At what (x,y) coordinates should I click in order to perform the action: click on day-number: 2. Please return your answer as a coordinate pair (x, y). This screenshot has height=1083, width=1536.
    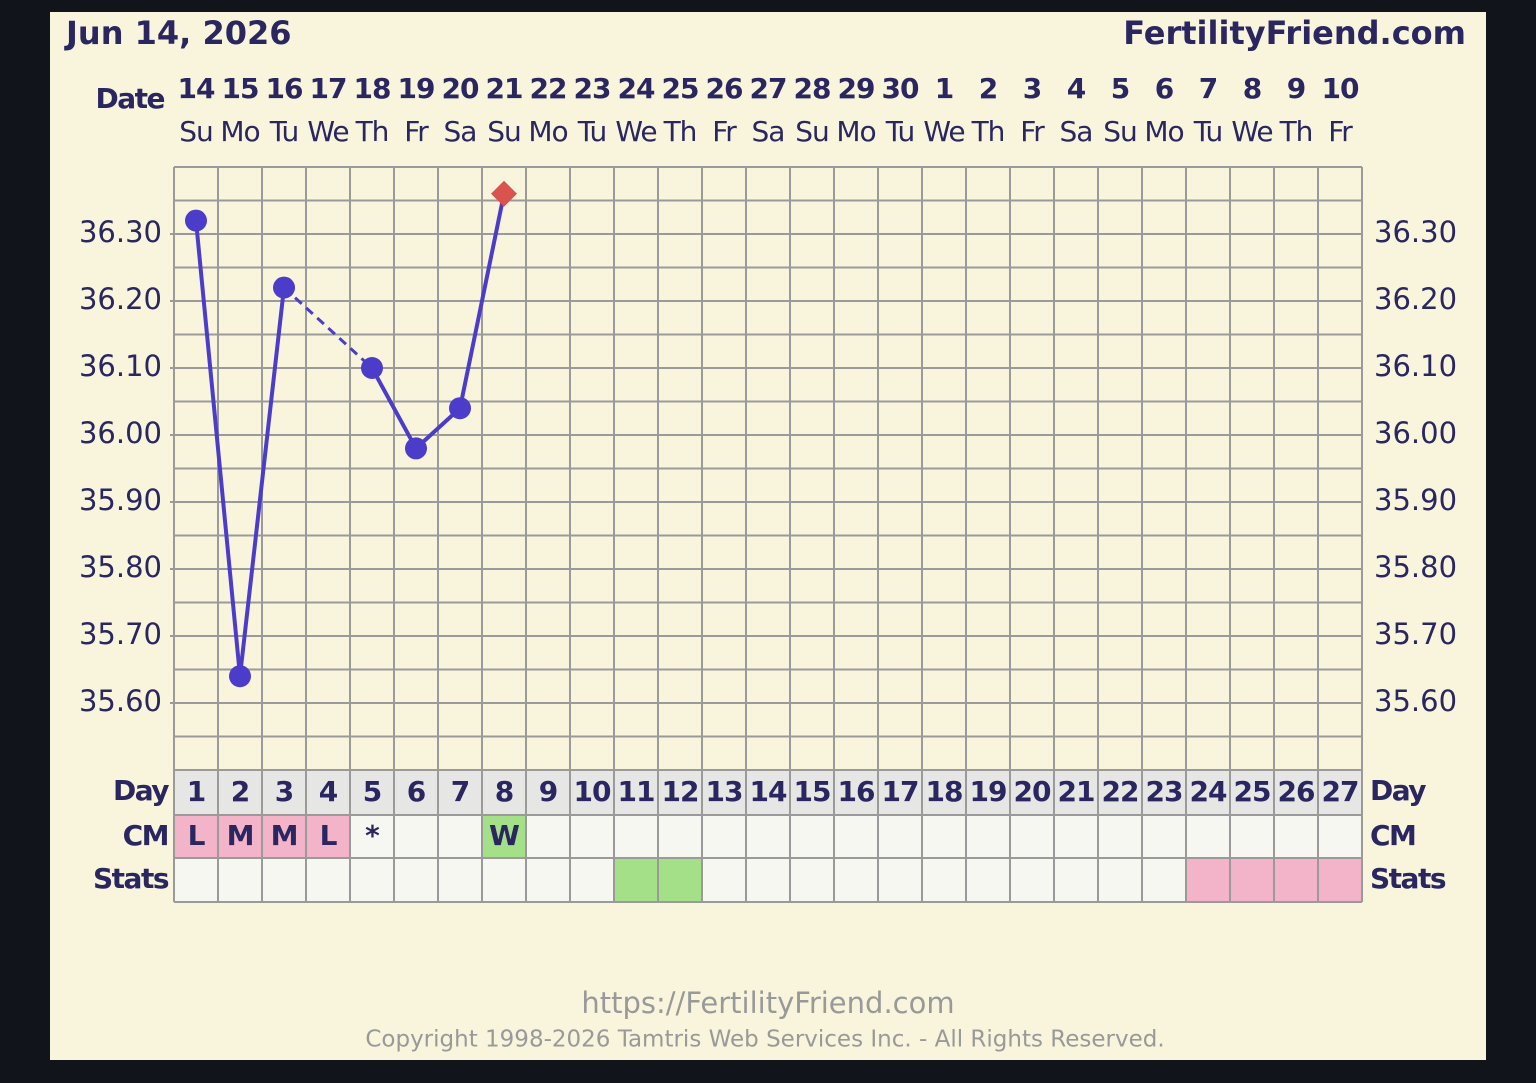
    Looking at the image, I should click on (240, 791).